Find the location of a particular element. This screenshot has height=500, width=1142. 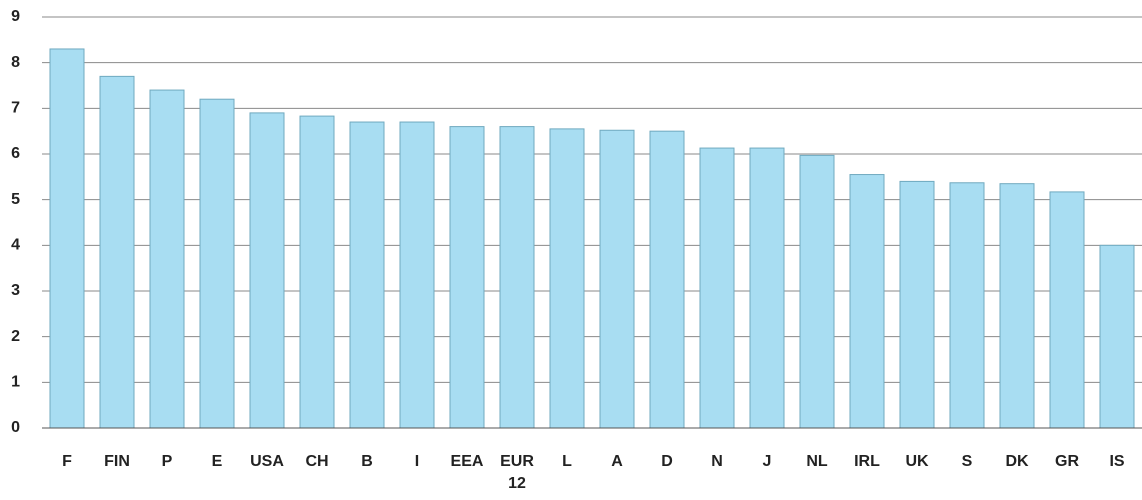

x-tick-label: N is located at coordinates (717, 461).